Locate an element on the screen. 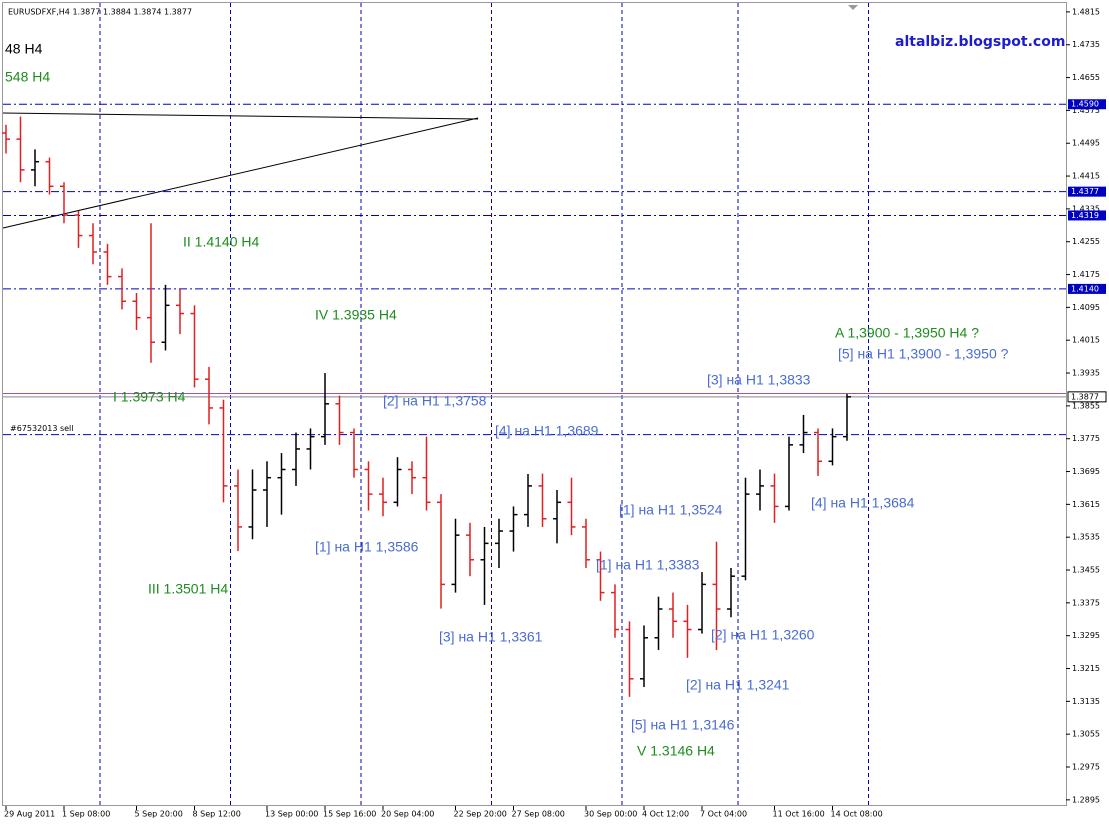  y-tick-label: 1.4255 is located at coordinates (1086, 241).